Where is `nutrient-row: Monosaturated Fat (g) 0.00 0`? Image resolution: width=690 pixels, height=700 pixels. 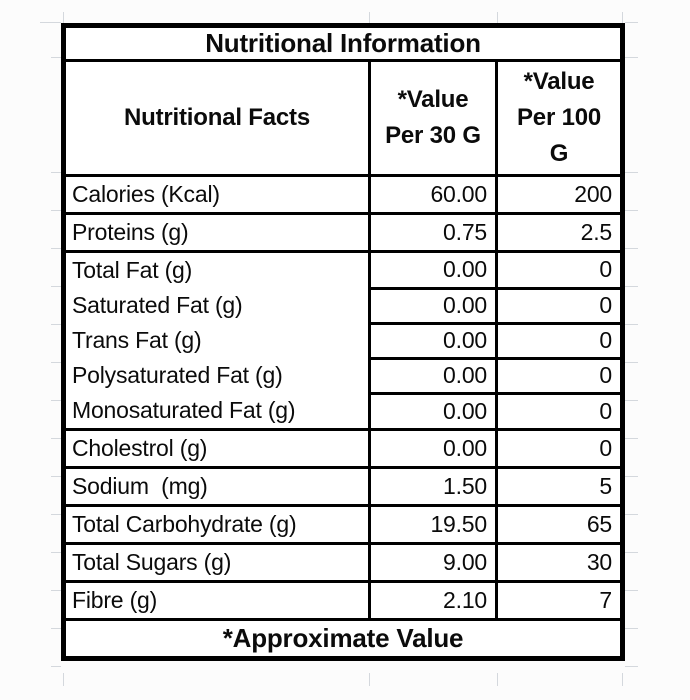 nutrient-row: Monosaturated Fat (g) 0.00 0 is located at coordinates (343, 411).